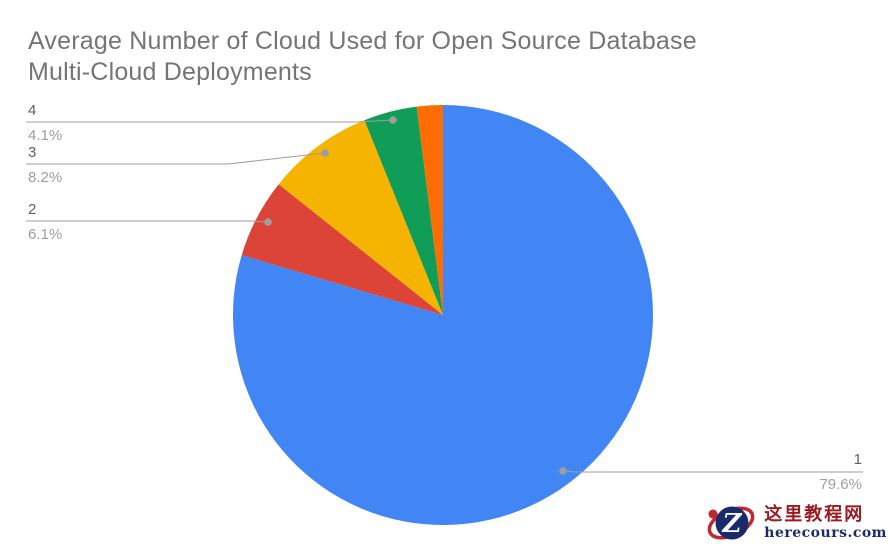  I want to click on slice-2-label: 2, so click(32, 209).